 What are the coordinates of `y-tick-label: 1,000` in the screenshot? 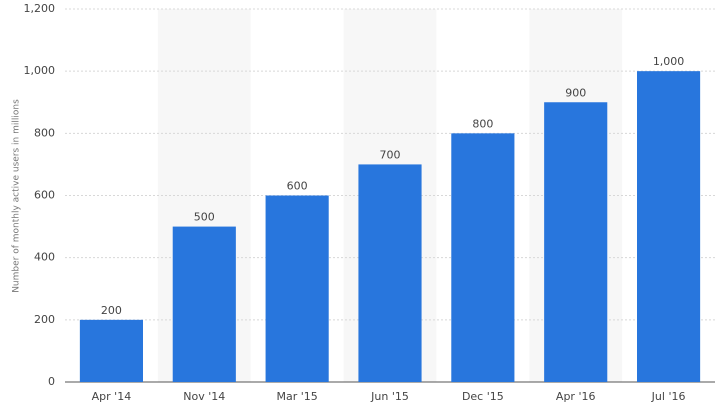 It's located at (40, 70).